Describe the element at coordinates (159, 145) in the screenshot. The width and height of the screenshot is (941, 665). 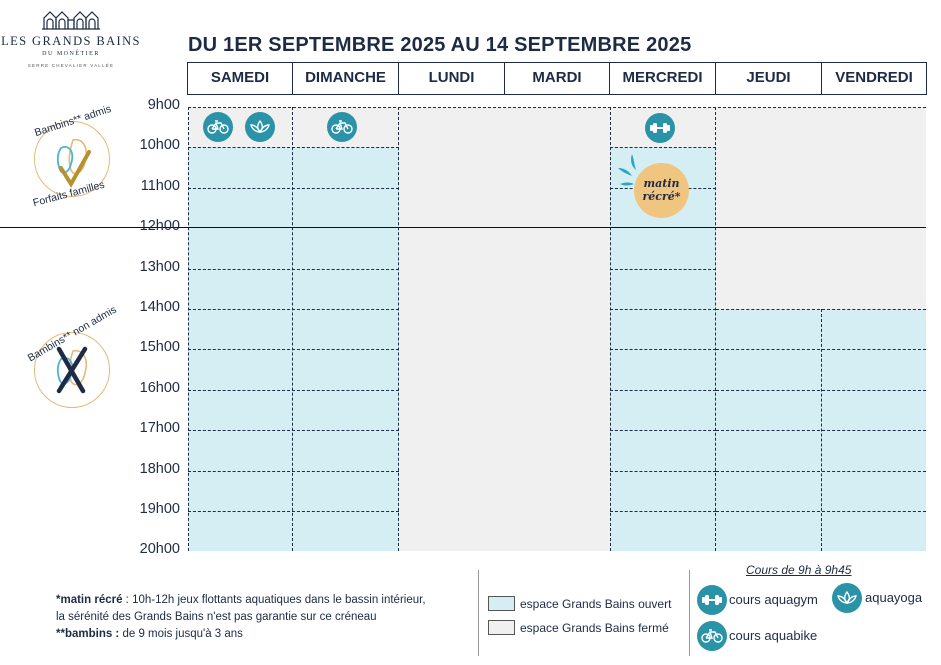
I see `hour-label: 10h00` at that location.